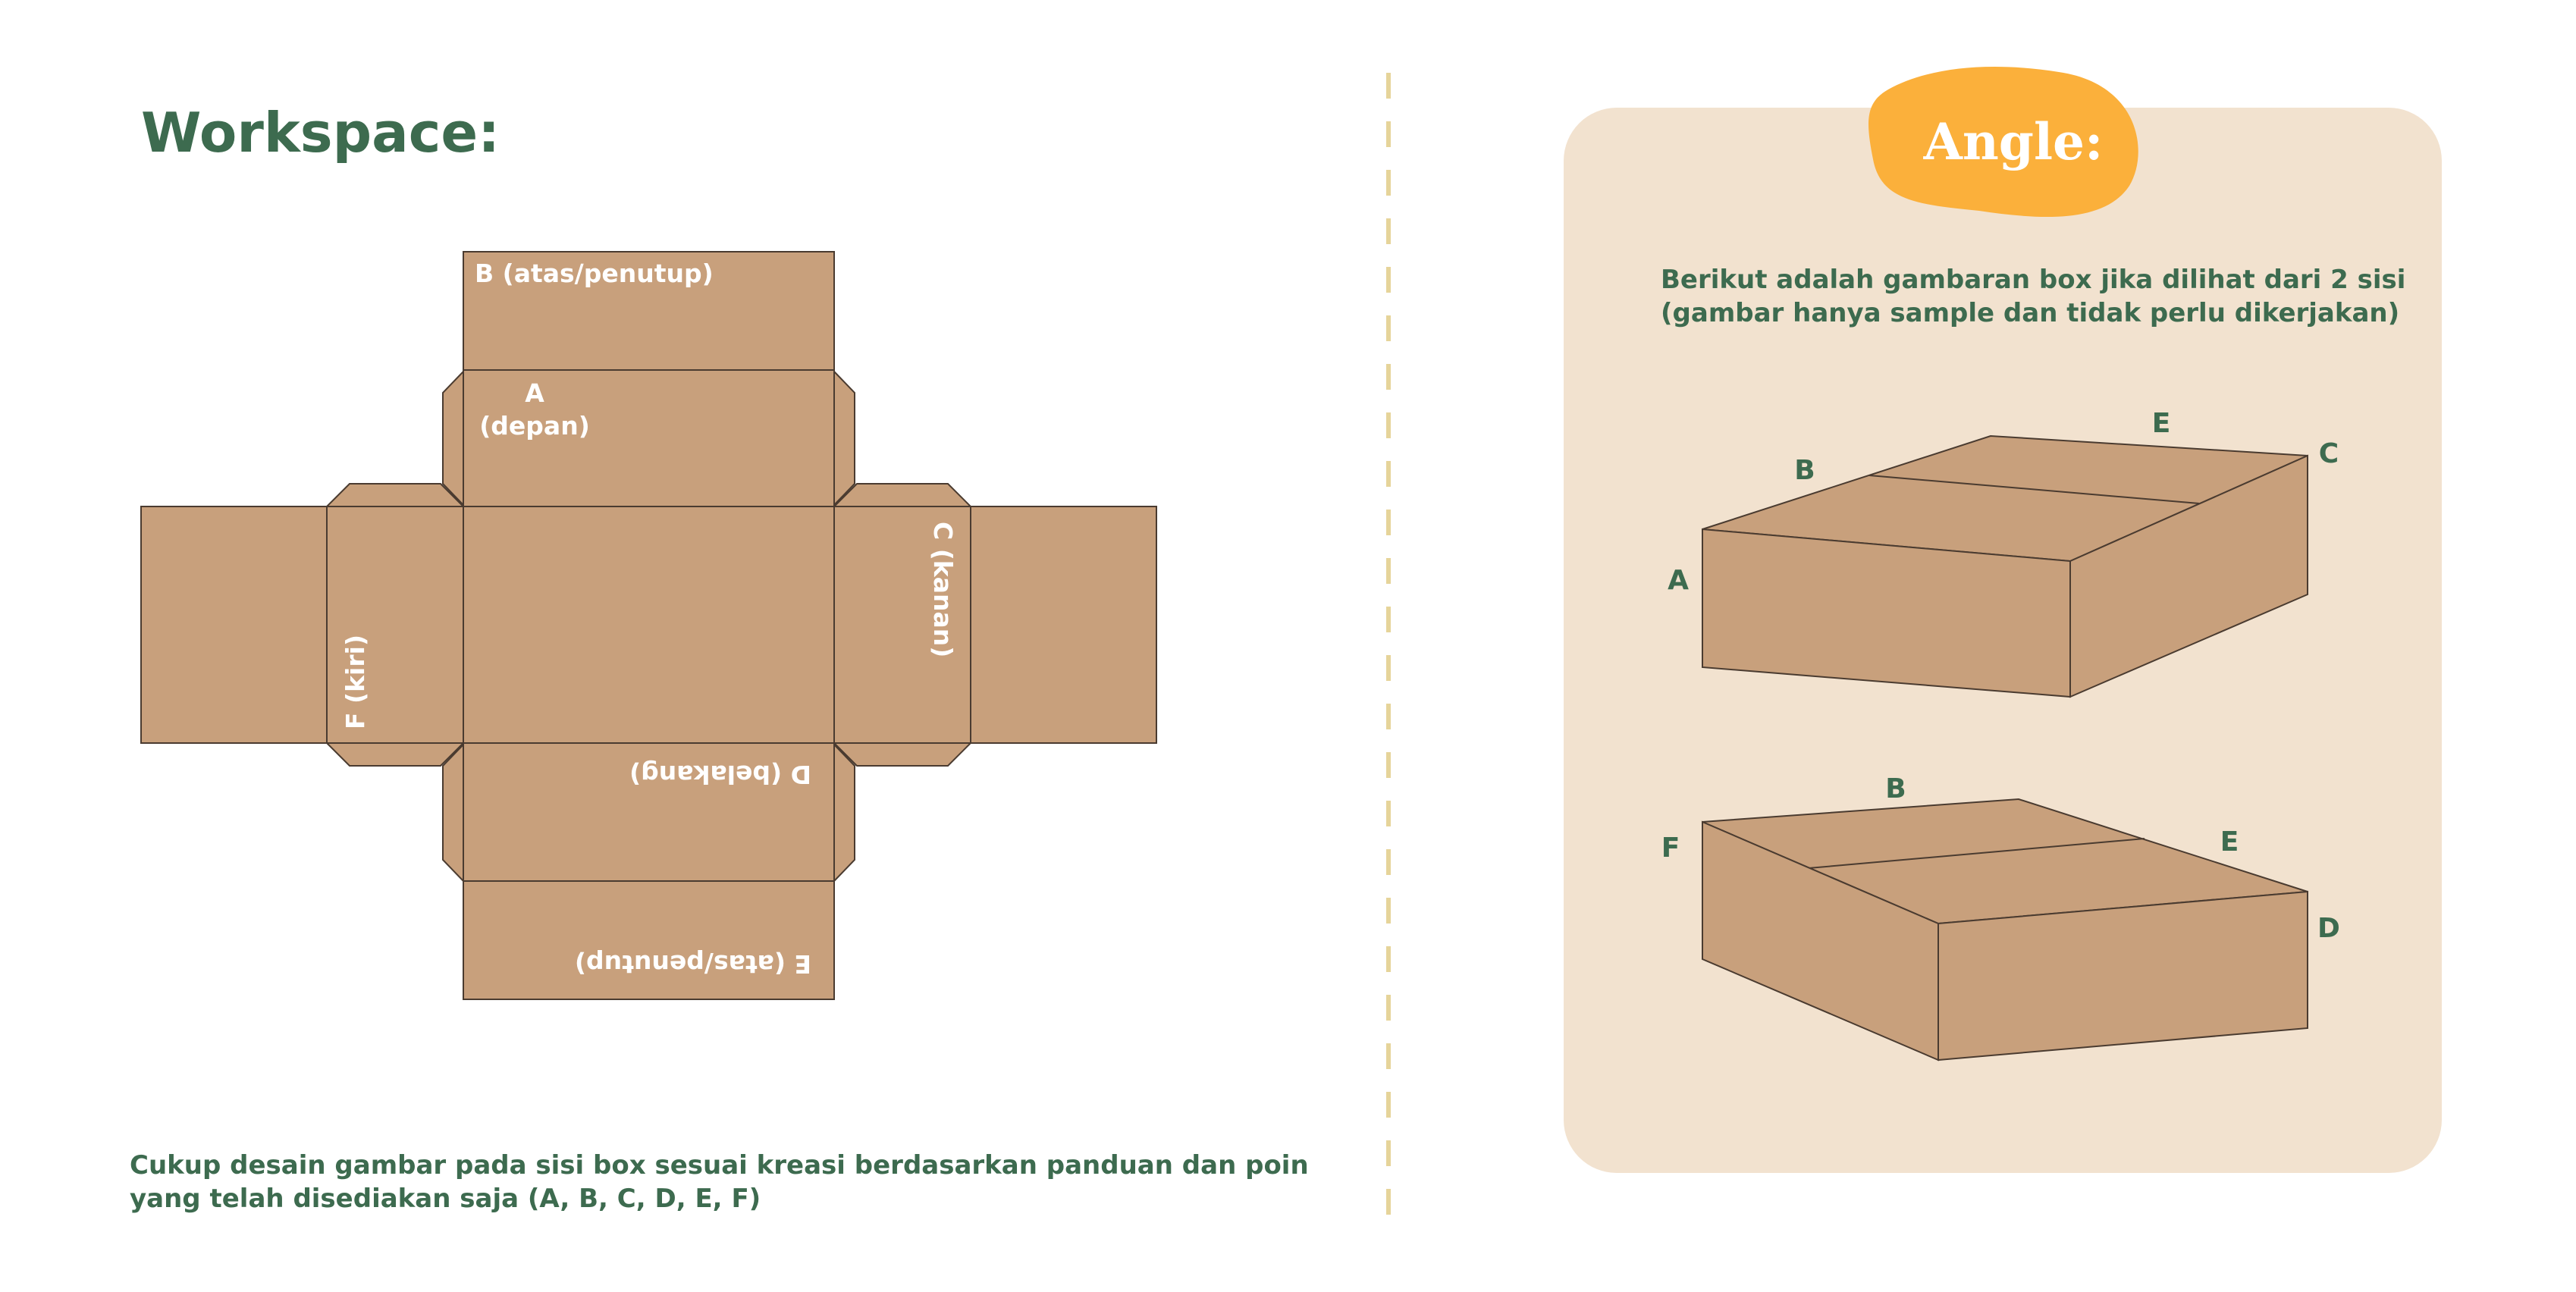 This screenshot has width=2576, height=1292. What do you see at coordinates (2161, 423) in the screenshot?
I see `box1-label-e: E` at bounding box center [2161, 423].